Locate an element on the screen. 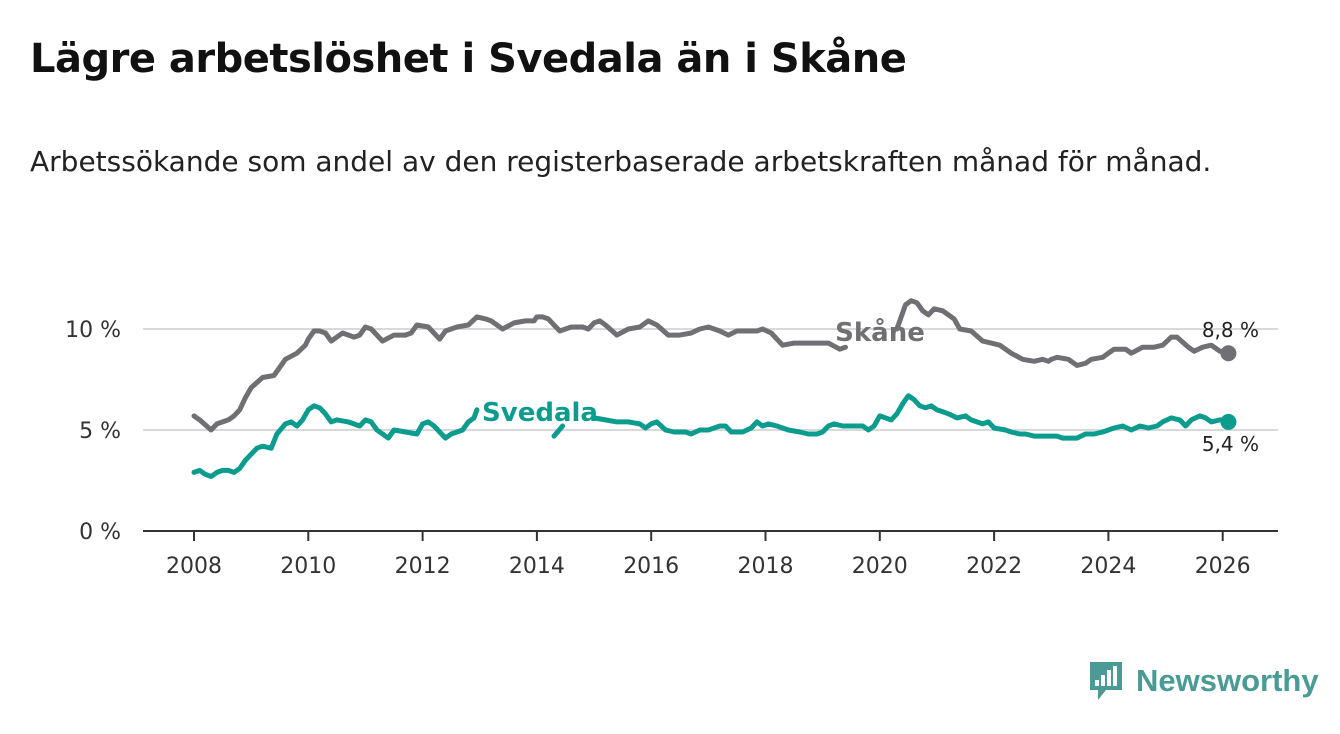 The width and height of the screenshot is (1340, 734). x-tick-label: 2012 is located at coordinates (423, 566).